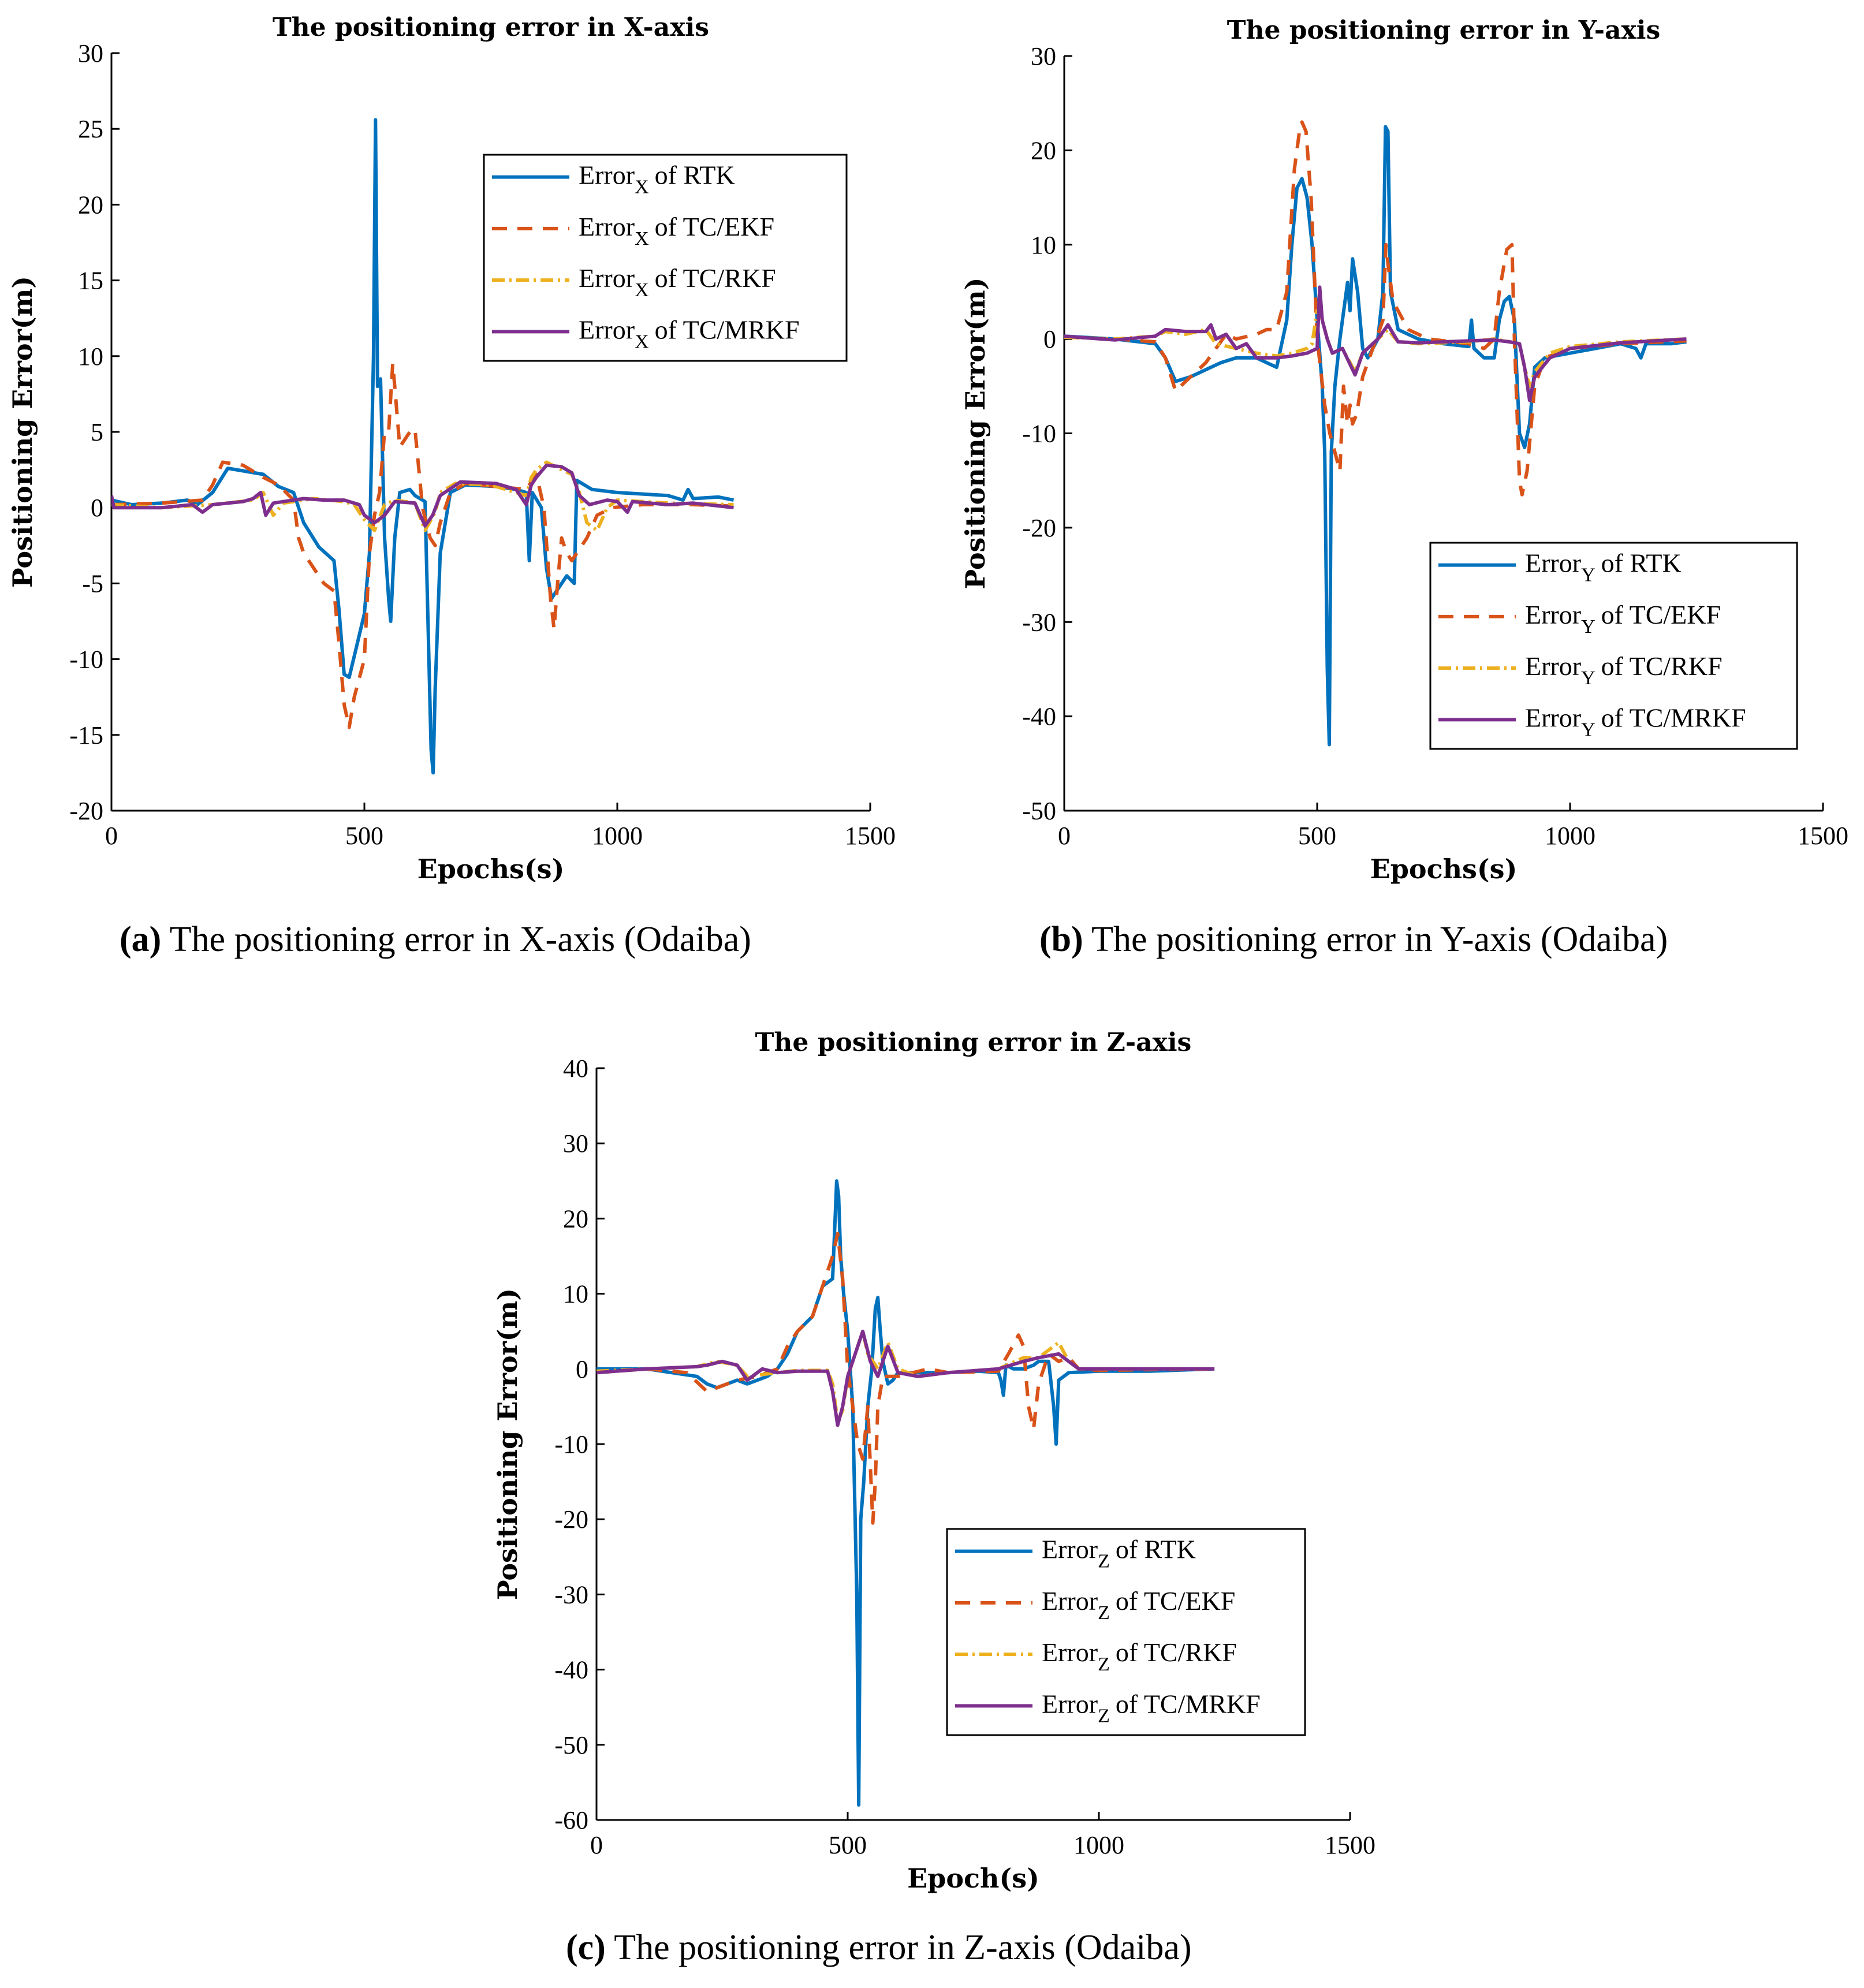 The image size is (1864, 1988). What do you see at coordinates (1823, 836) in the screenshot?
I see `y-chart-xtick-label: 1500` at bounding box center [1823, 836].